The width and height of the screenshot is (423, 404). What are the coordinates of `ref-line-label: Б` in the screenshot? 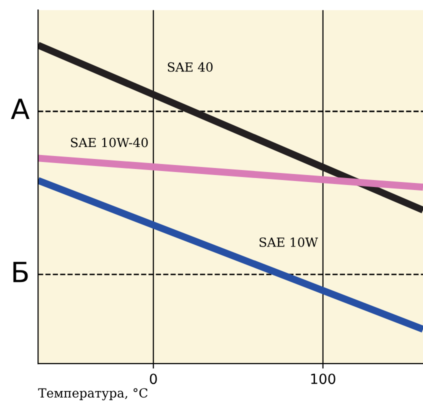 It's located at (20, 272).